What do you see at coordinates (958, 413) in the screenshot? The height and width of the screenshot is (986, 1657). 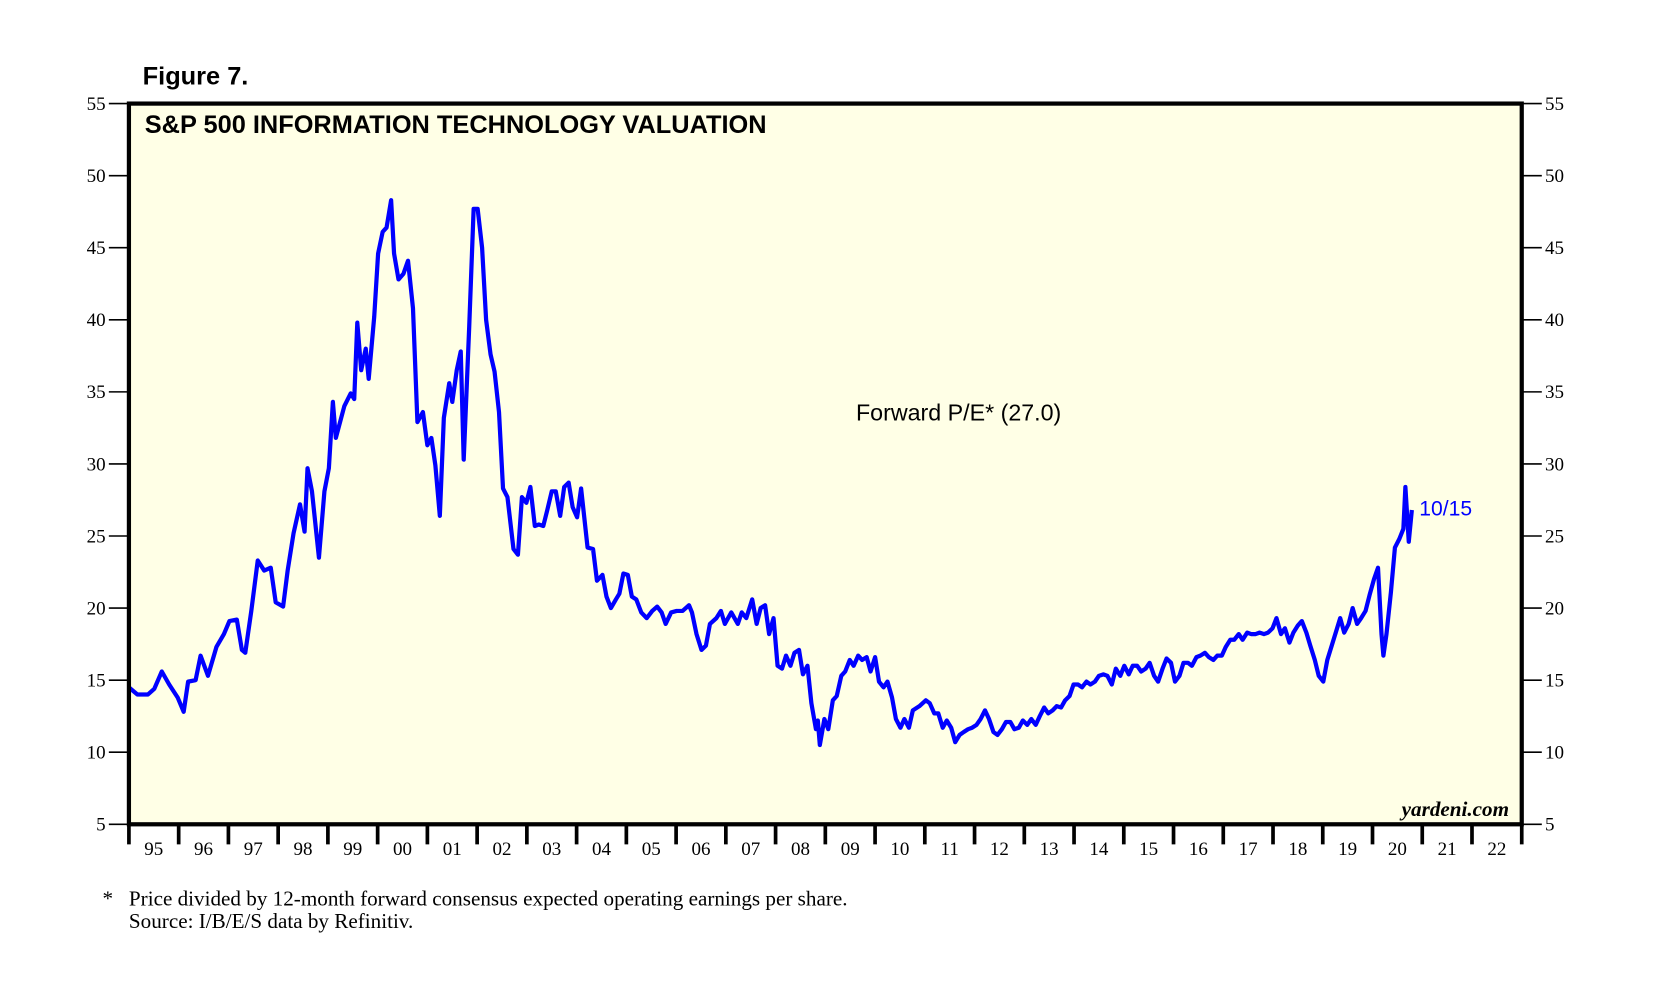 I see `series-annotation: Forward P/E* (27.0)` at bounding box center [958, 413].